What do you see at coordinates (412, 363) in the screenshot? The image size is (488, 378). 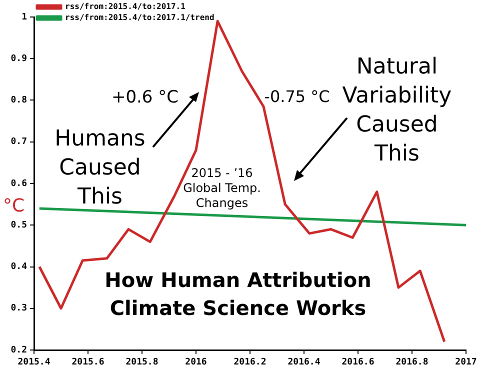 I see `x-tick-label: 2016.8` at bounding box center [412, 363].